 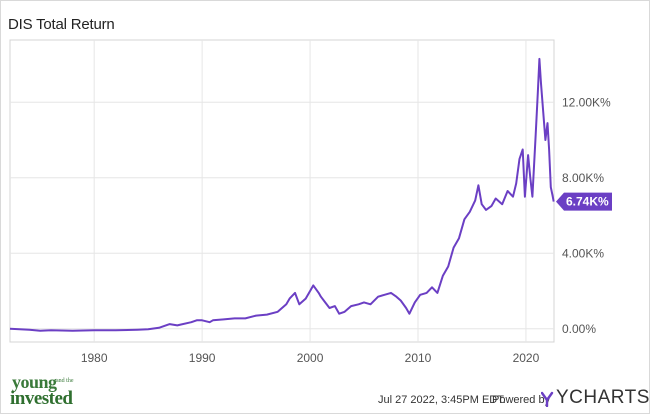 What do you see at coordinates (583, 253) in the screenshot?
I see `y-tick-label: 4.00K%` at bounding box center [583, 253].